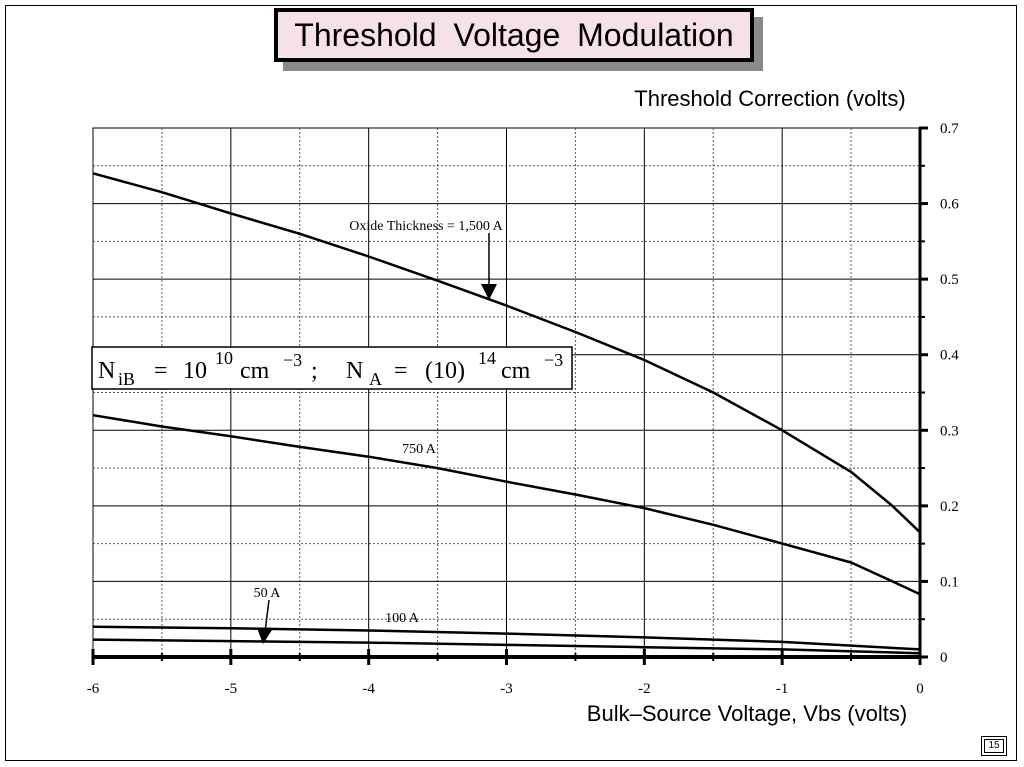  Describe the element at coordinates (161, 371) in the screenshot. I see `formula-eq-1: =` at that location.